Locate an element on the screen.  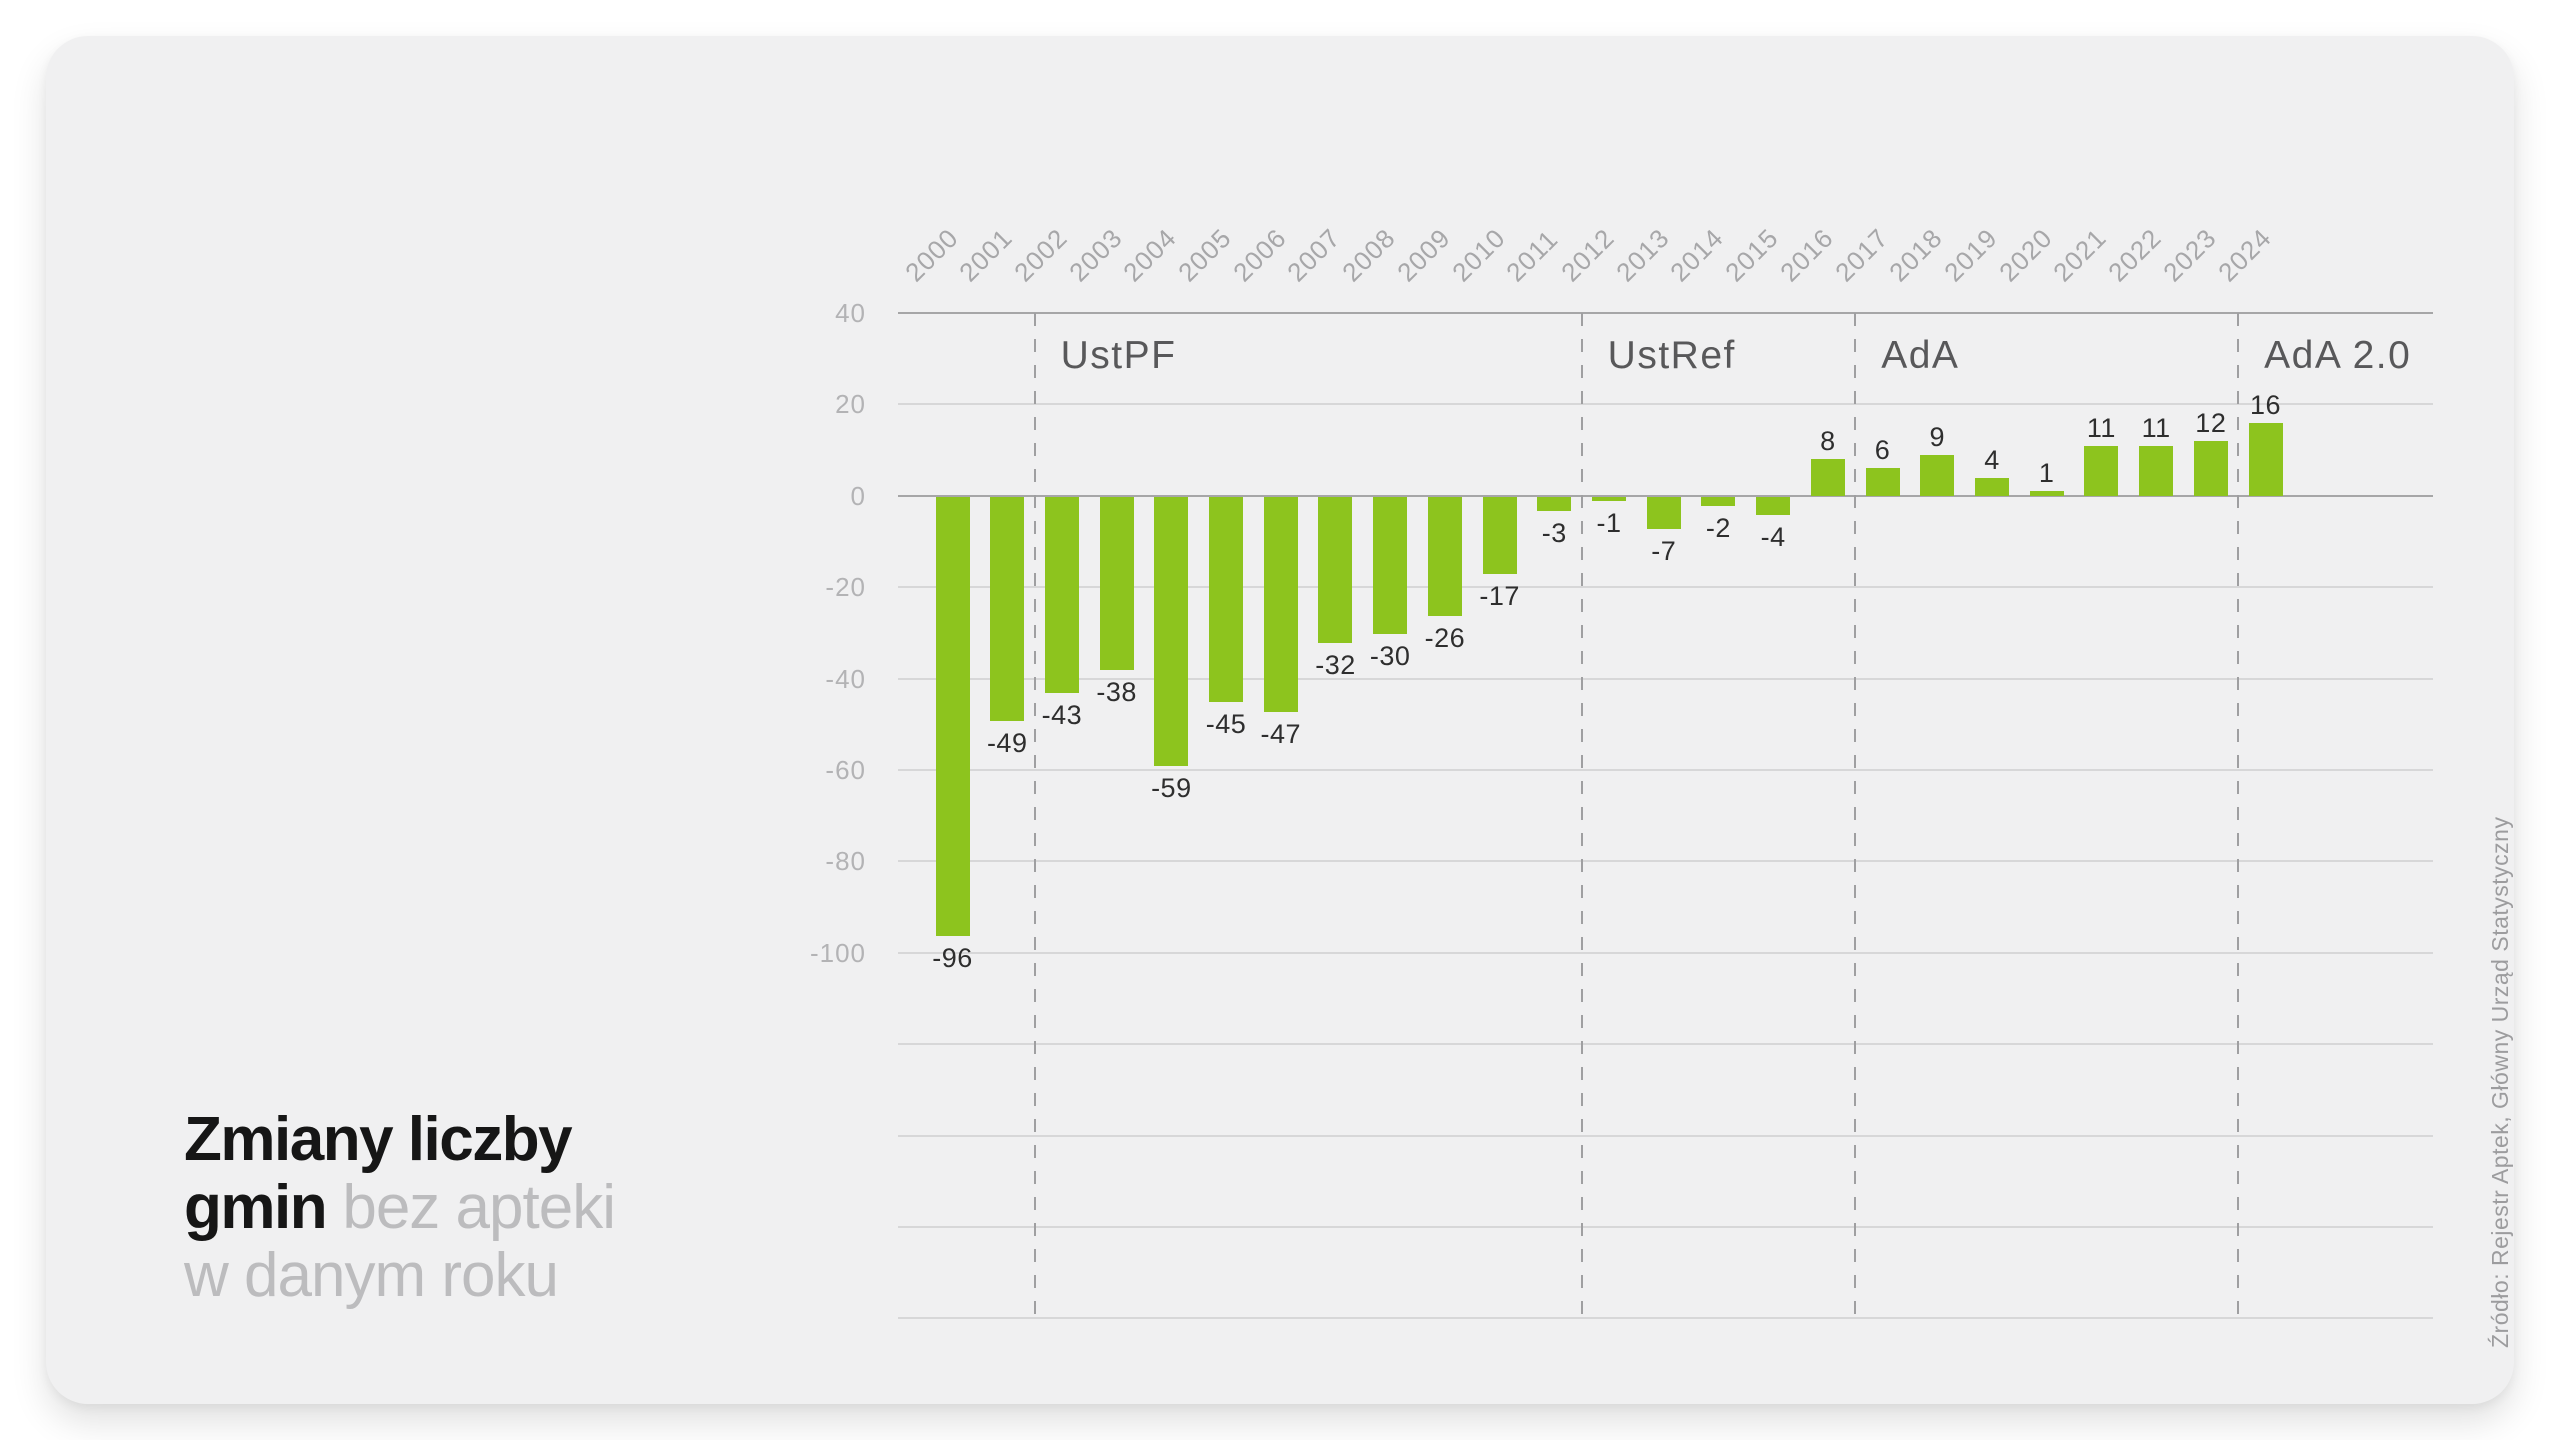
chart-title-bold-word: gmin is located at coordinates (256, 1207).